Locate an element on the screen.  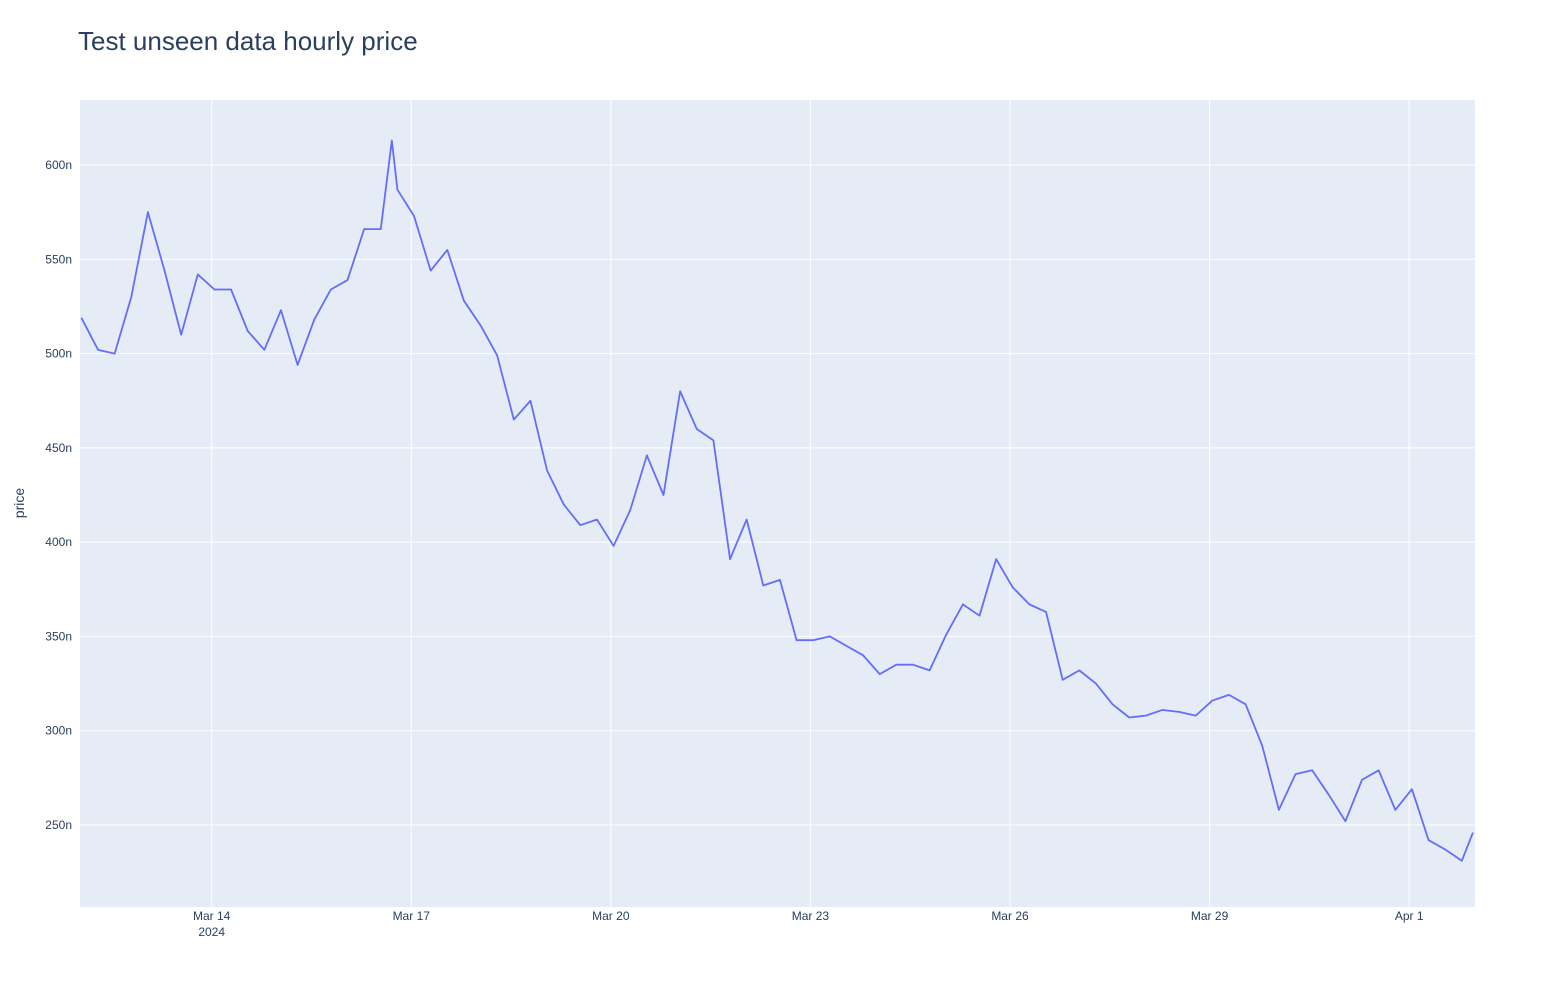
x-tick-label: Mar 20 is located at coordinates (611, 916).